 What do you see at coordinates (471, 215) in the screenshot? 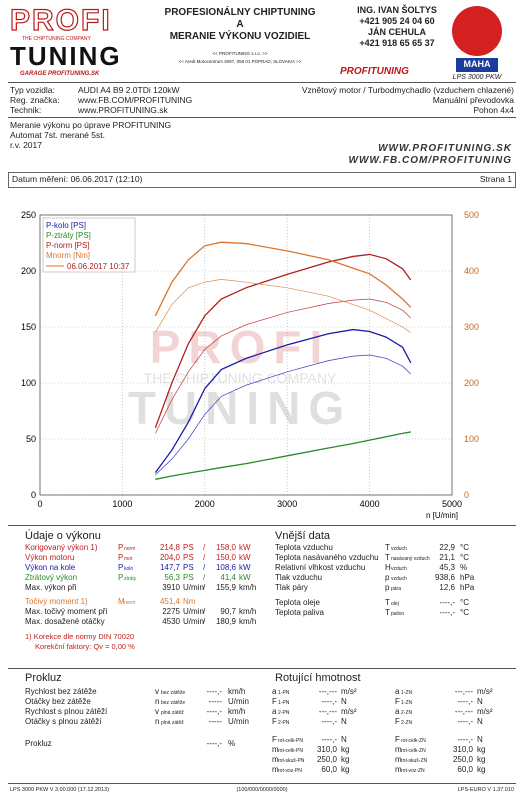
I see `y2-tick-label: 500` at bounding box center [471, 215].